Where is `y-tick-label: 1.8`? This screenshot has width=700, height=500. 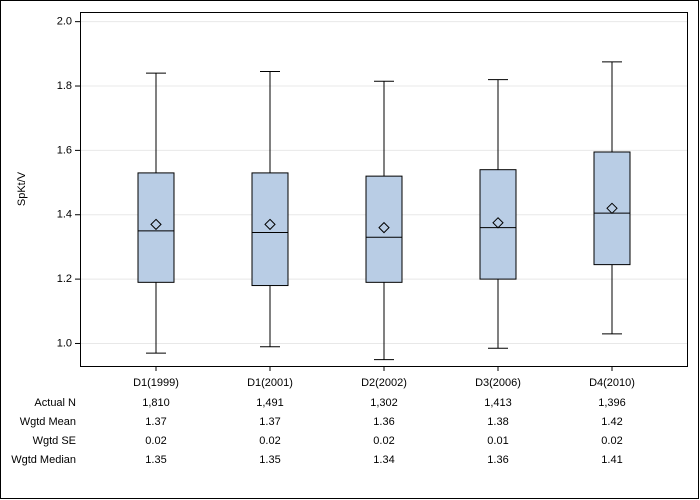 y-tick-label: 1.8 is located at coordinates (64, 86).